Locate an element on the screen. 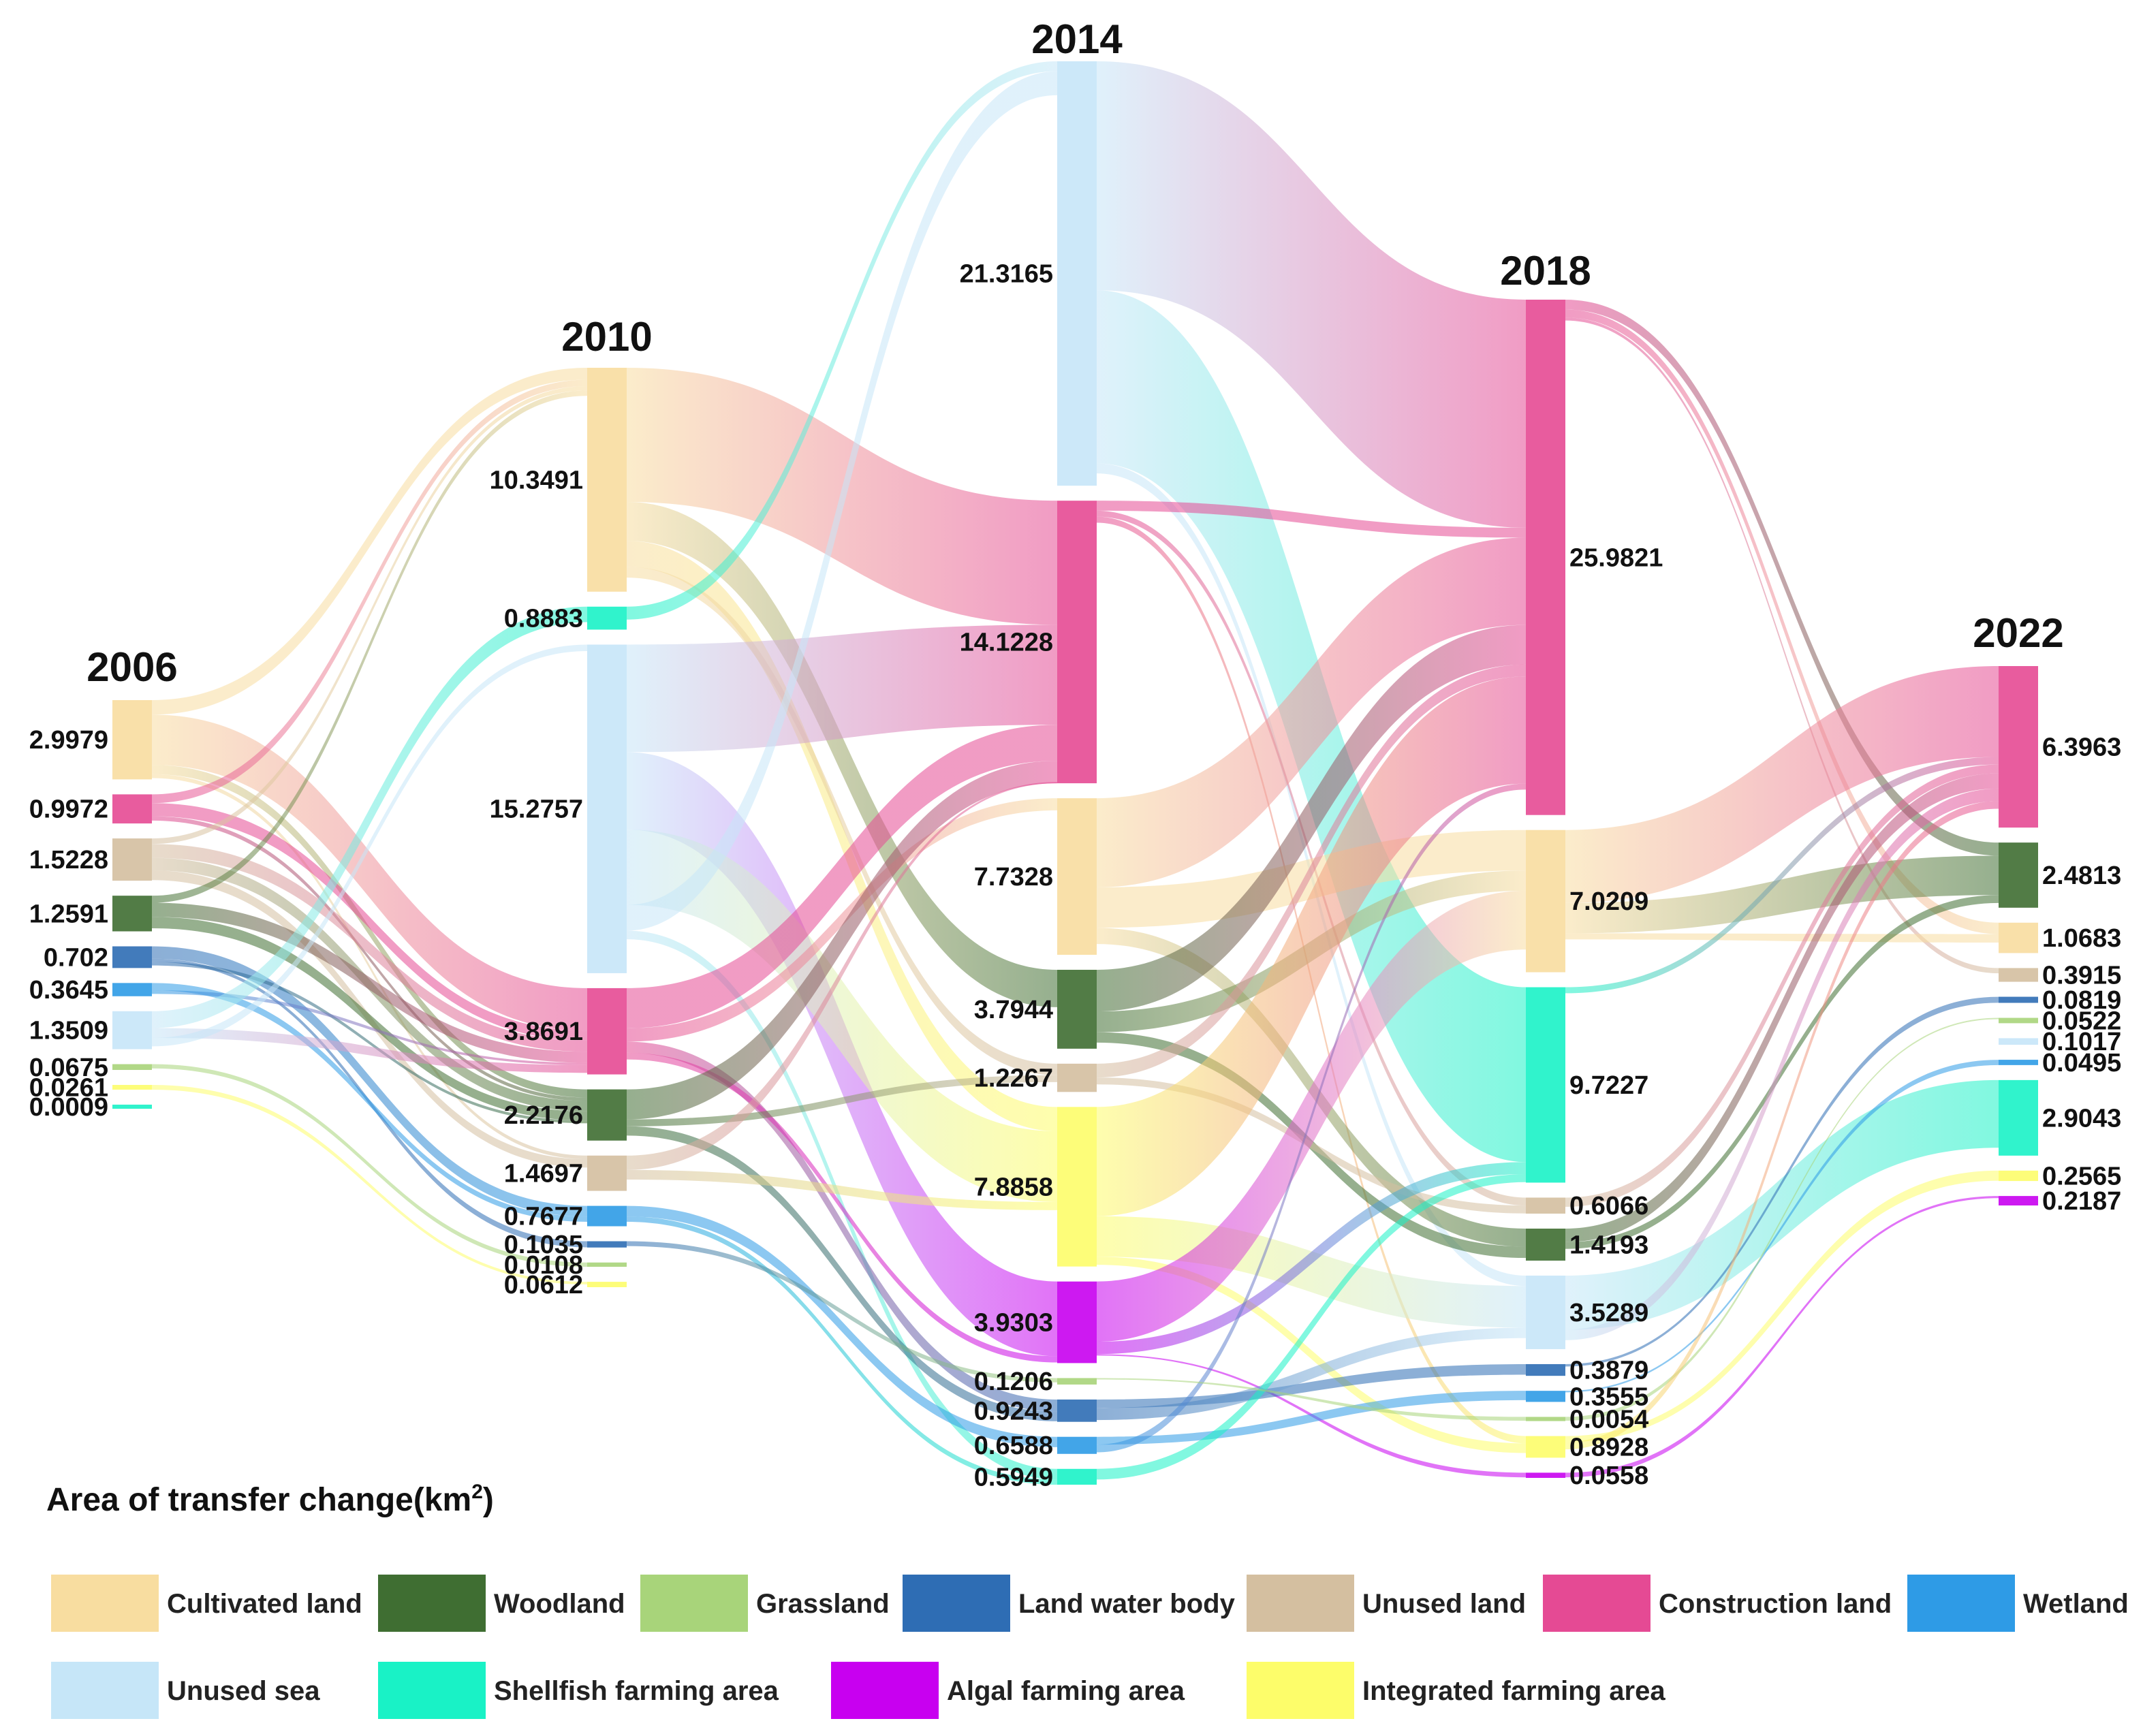 The image size is (2143, 1736). legend-swatch-woodland is located at coordinates (432, 1603).